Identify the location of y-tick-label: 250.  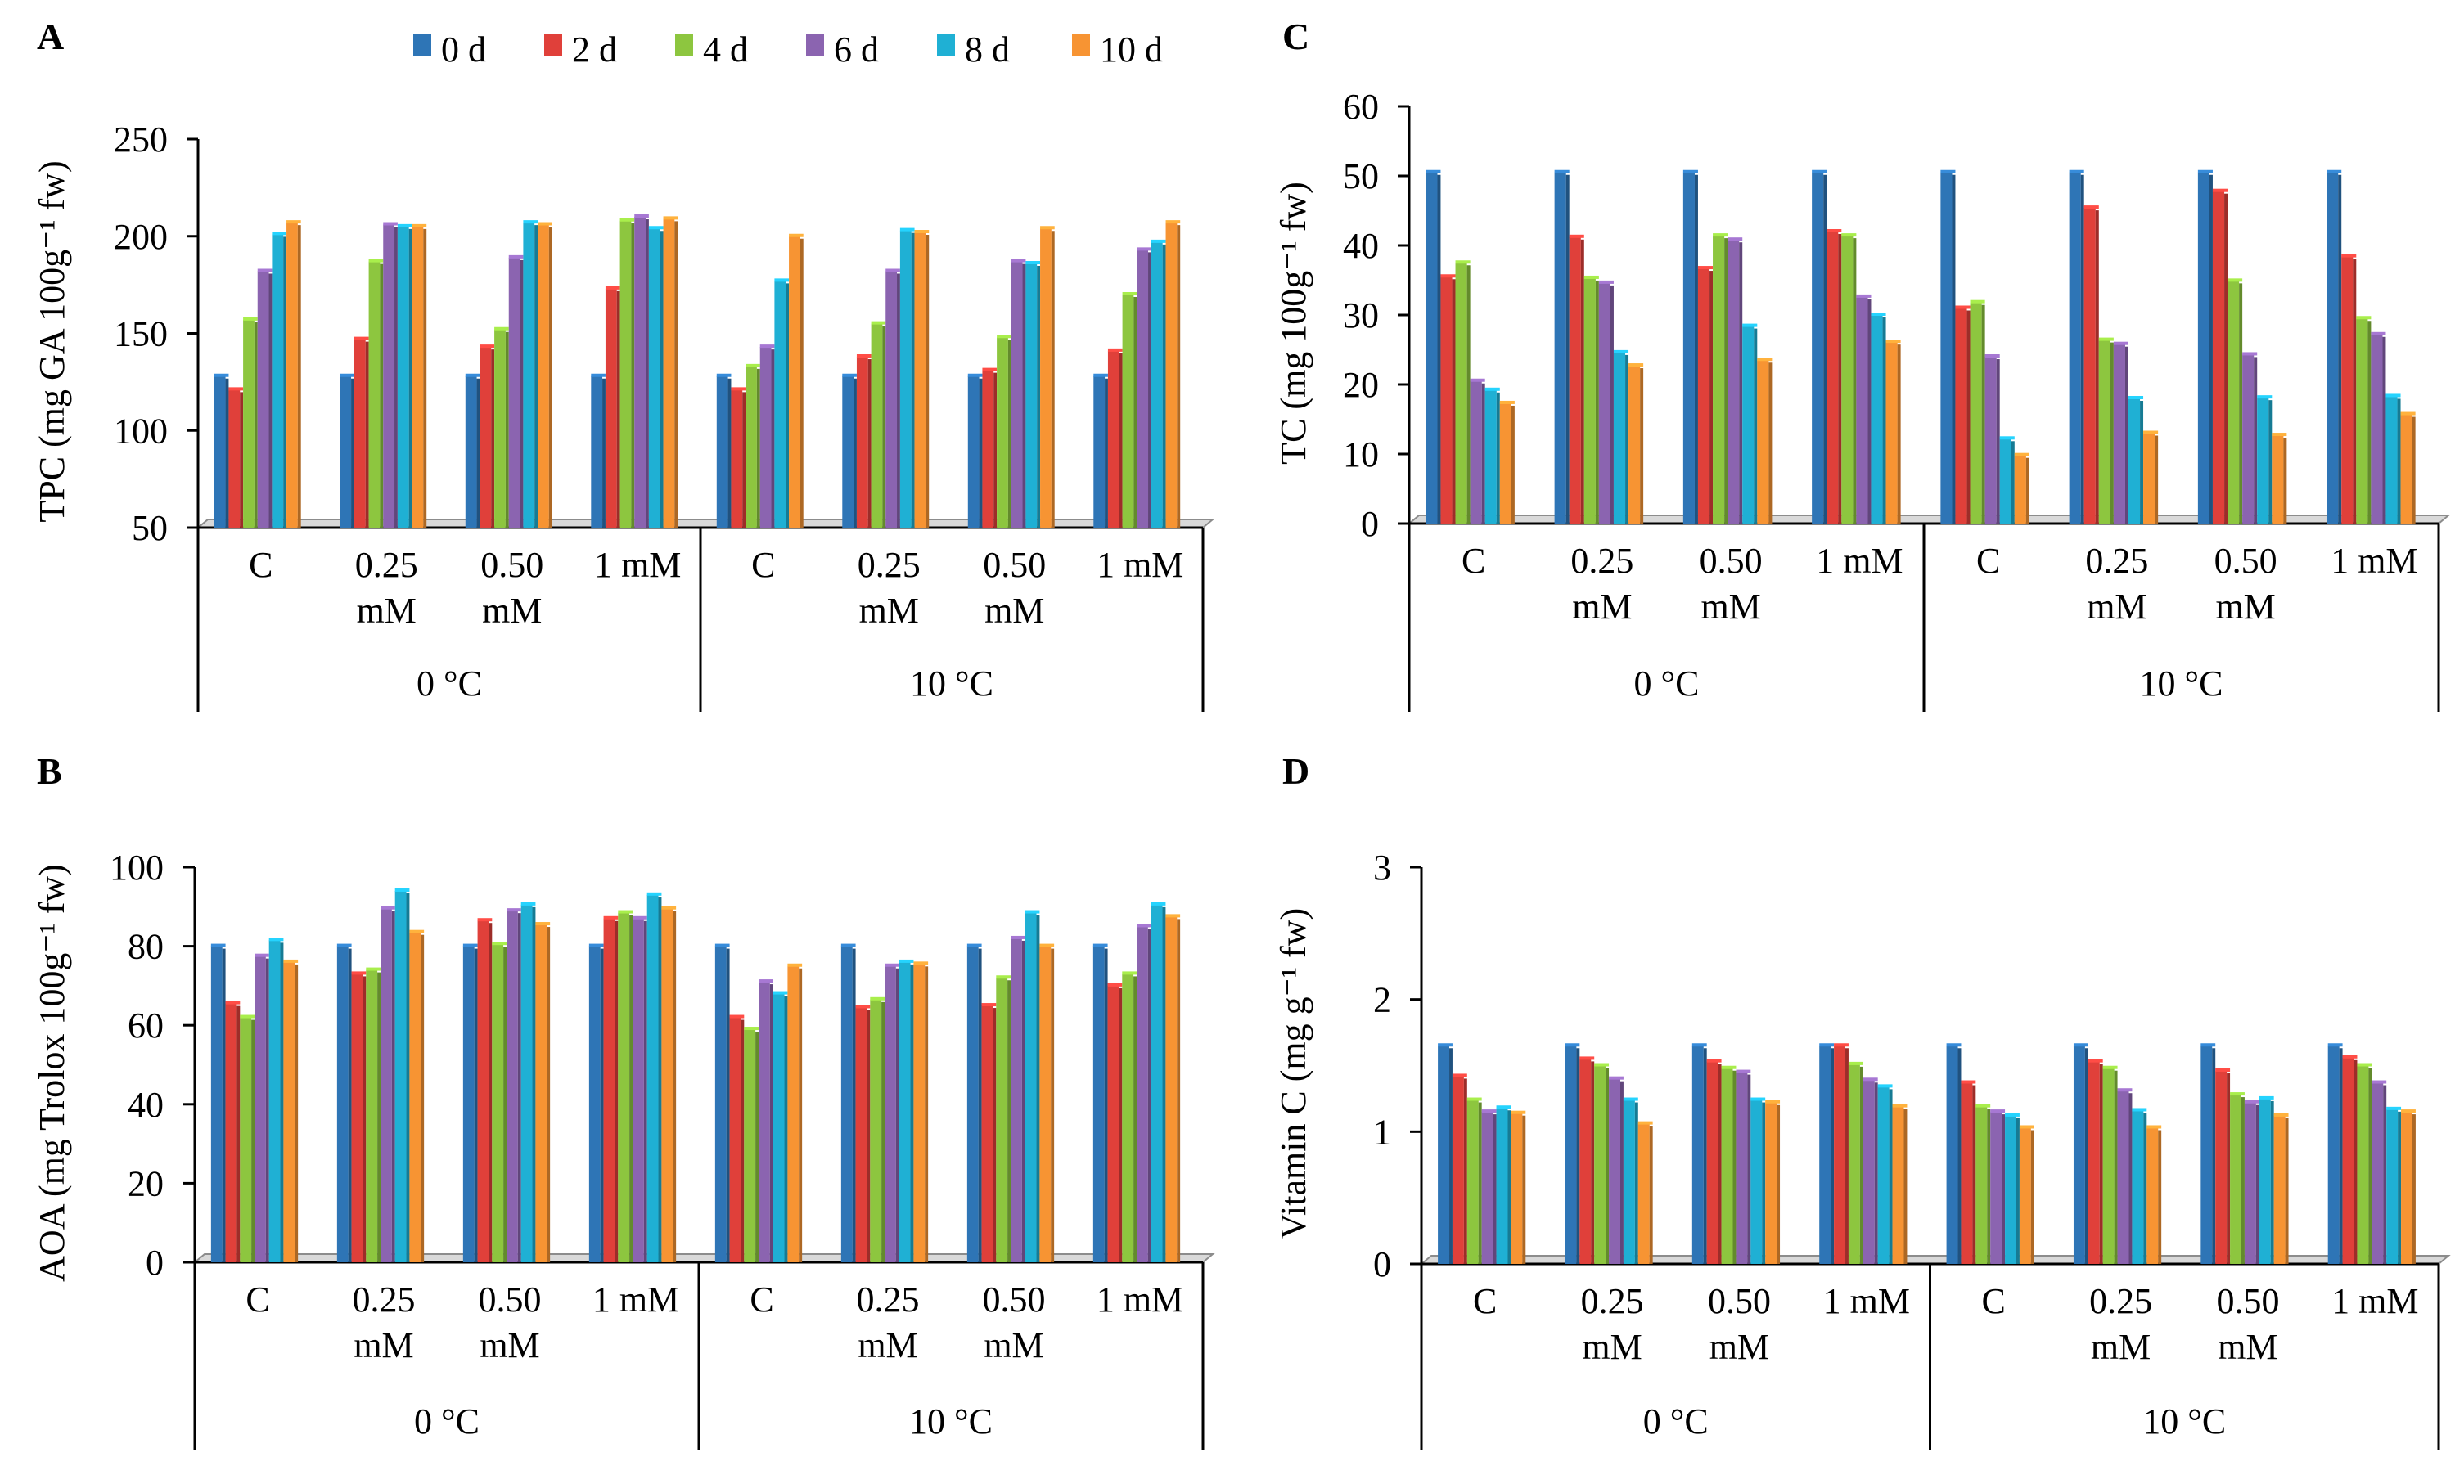
(141, 139).